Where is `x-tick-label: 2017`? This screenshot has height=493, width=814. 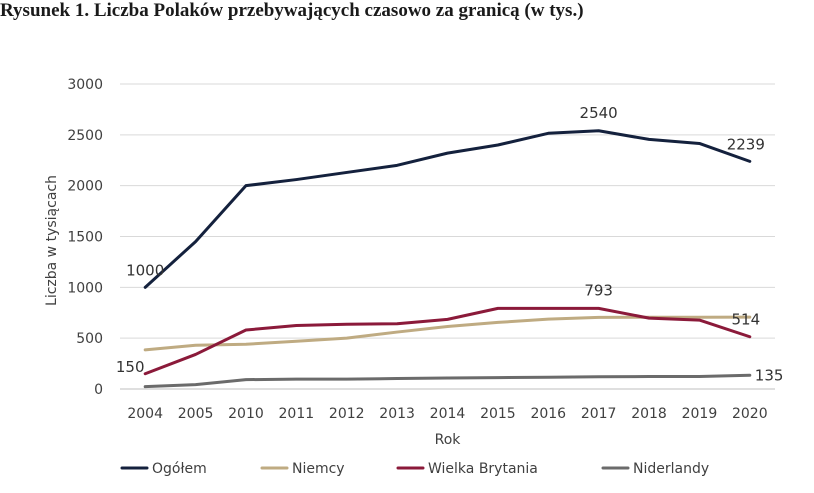 x-tick-label: 2017 is located at coordinates (599, 414).